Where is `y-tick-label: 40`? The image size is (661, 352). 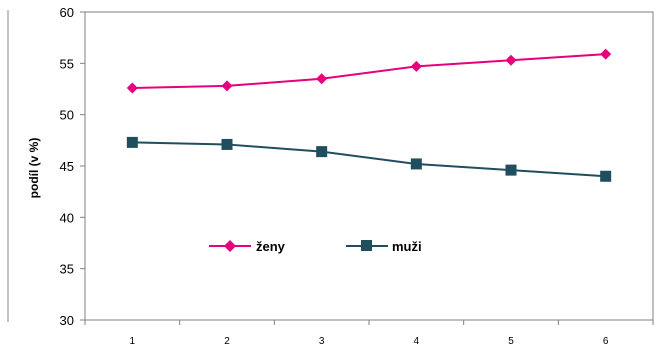 y-tick-label: 40 is located at coordinates (67, 217).